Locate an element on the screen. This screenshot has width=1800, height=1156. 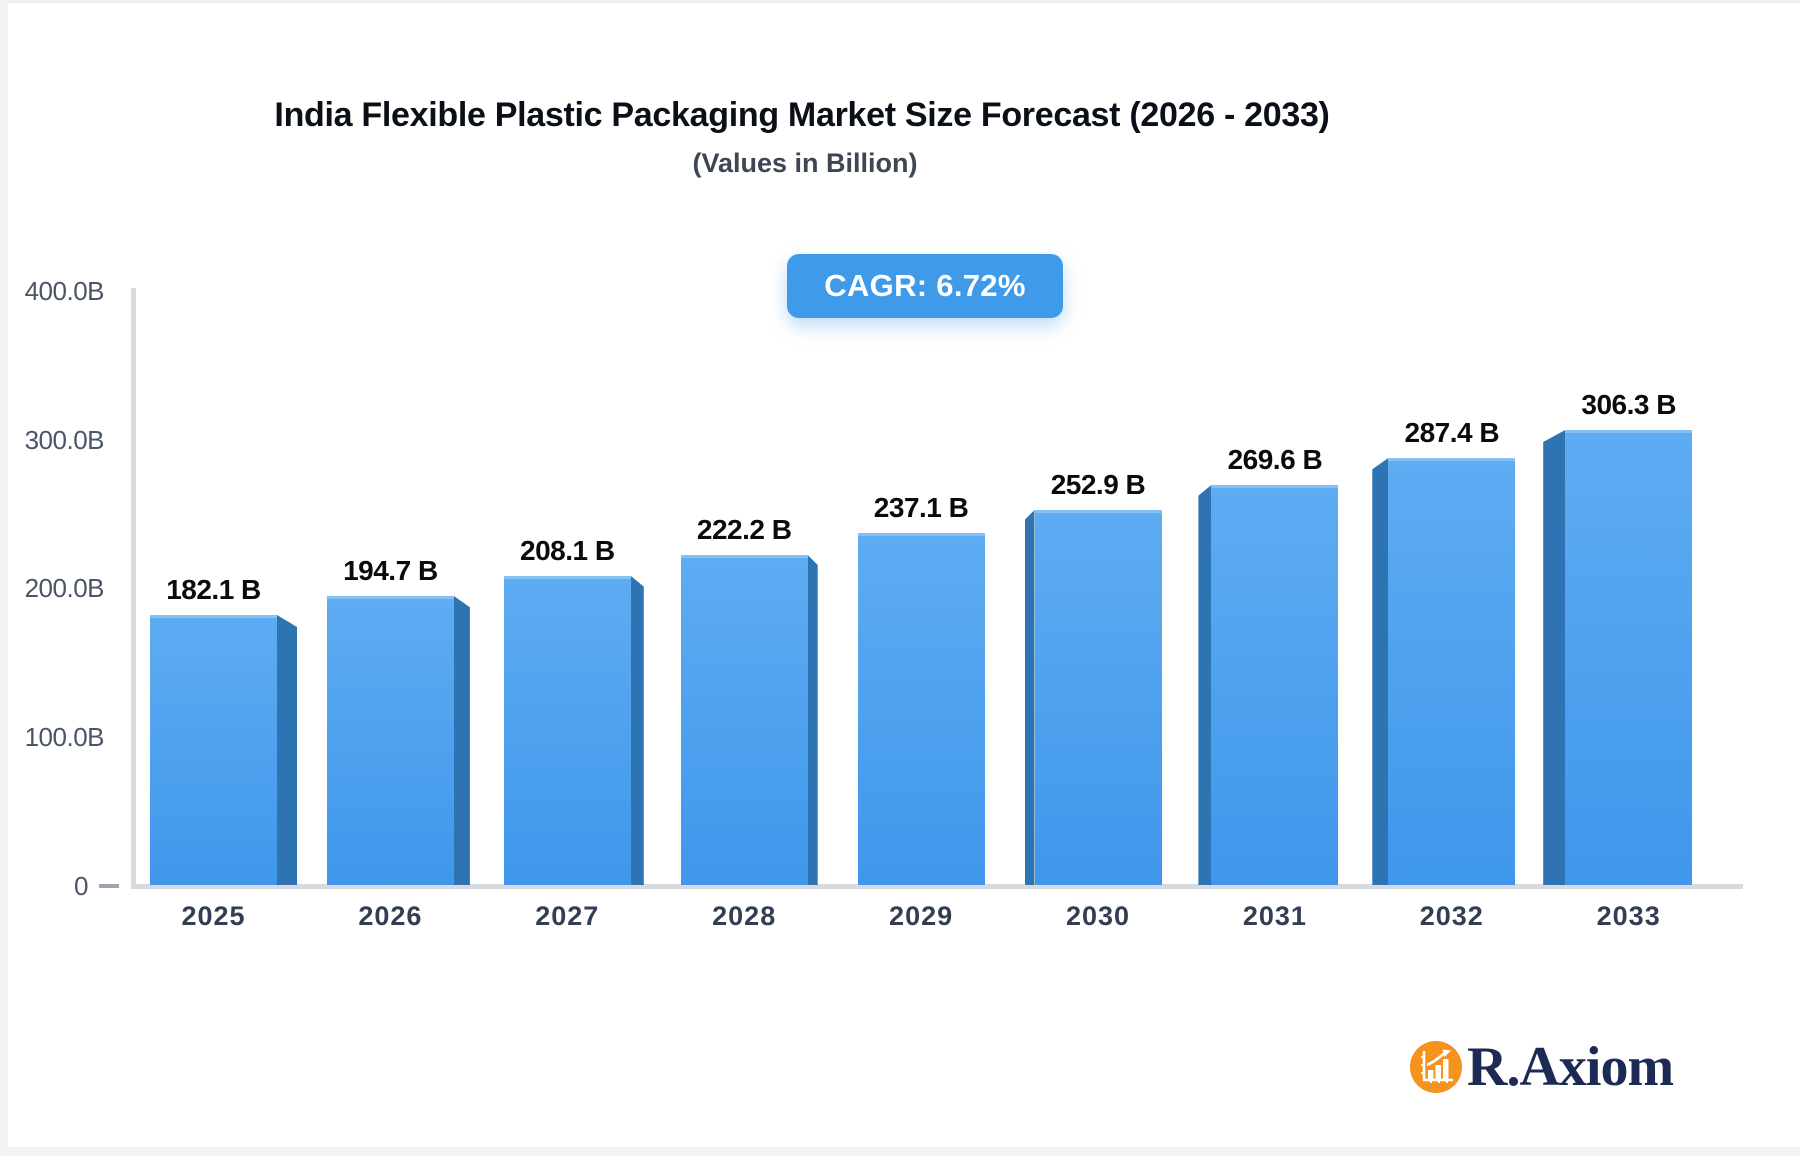
bar-2028 is located at coordinates (749, 720).